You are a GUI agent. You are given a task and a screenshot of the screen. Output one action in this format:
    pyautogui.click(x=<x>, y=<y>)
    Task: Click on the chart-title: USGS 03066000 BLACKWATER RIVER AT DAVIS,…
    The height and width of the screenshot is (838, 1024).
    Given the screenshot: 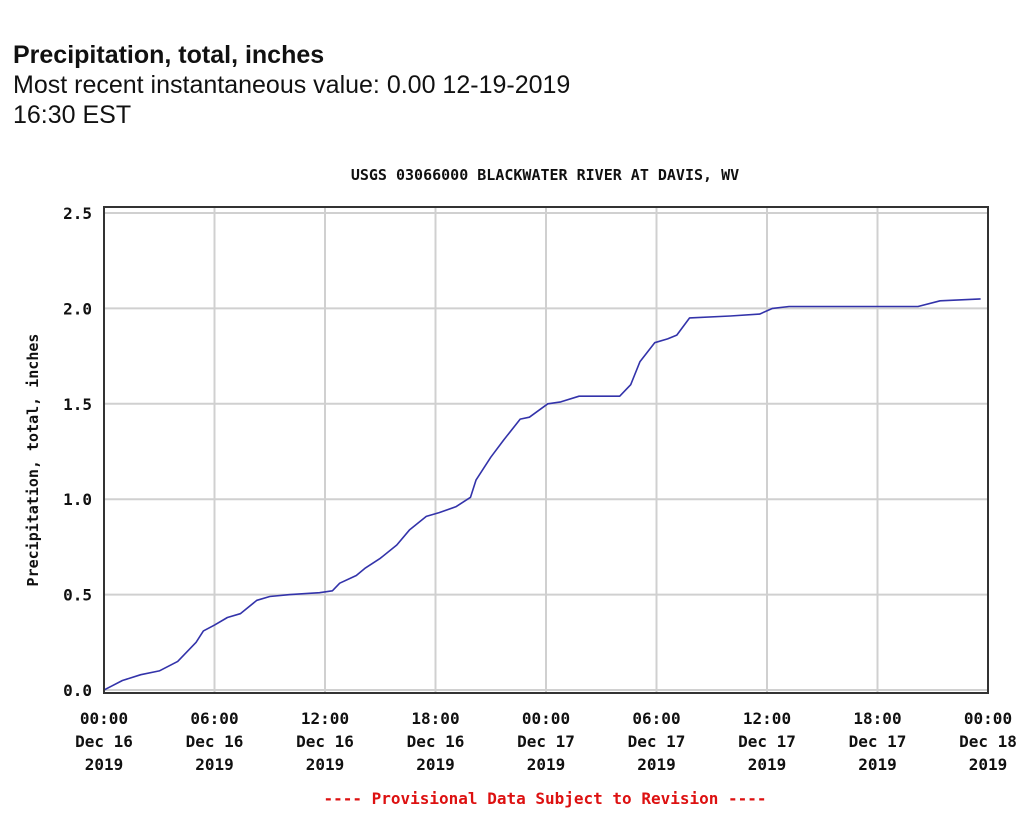 What is the action you would take?
    pyautogui.click(x=545, y=175)
    